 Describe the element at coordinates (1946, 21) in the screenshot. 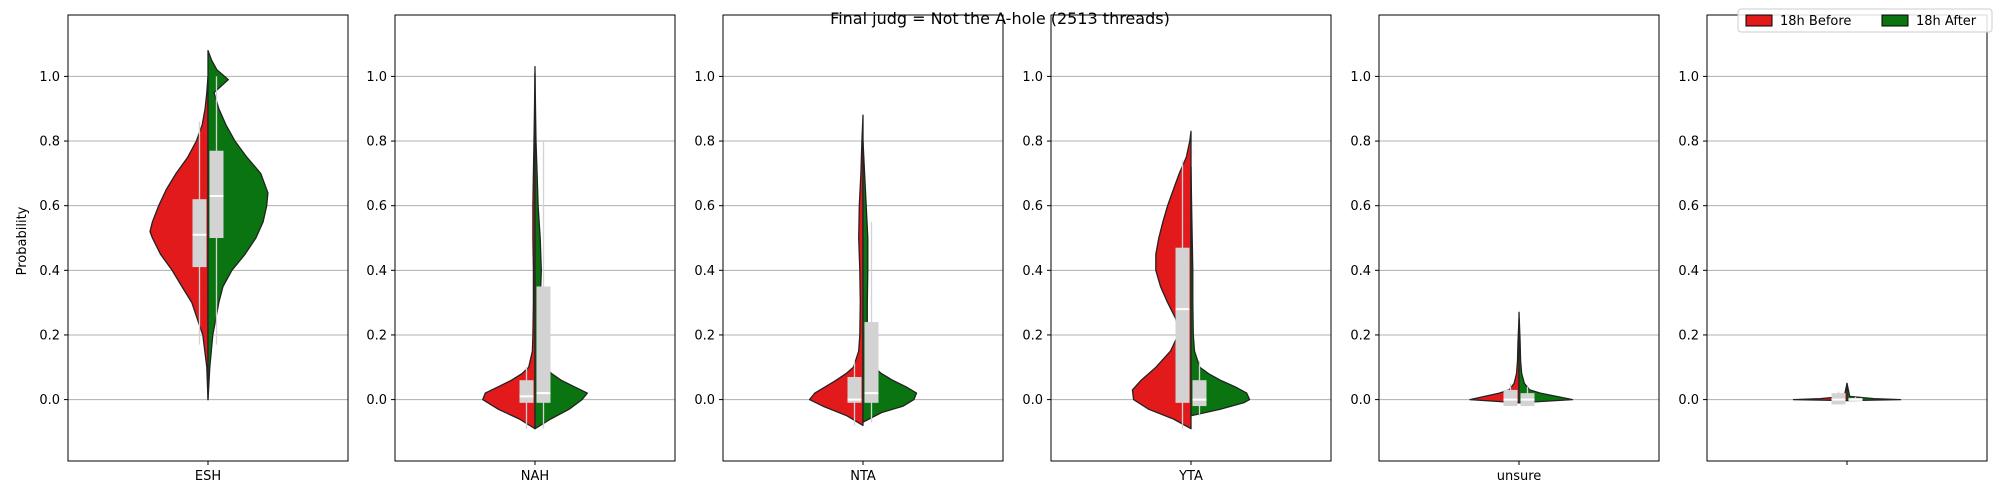

I see `legend-label-1: 18h After` at that location.